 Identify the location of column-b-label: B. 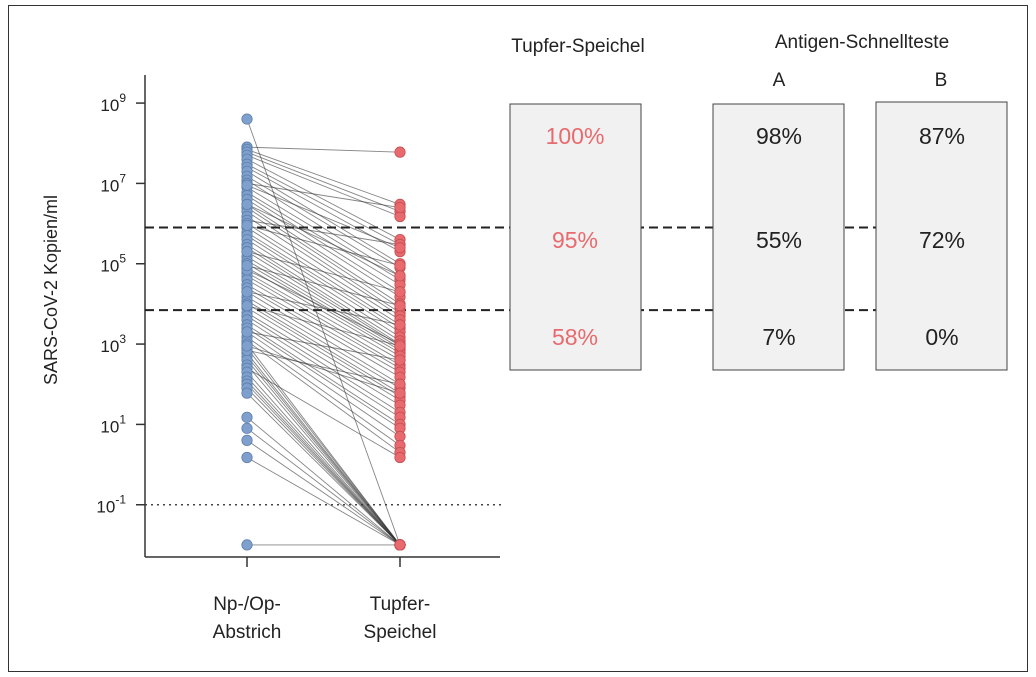
(941, 80).